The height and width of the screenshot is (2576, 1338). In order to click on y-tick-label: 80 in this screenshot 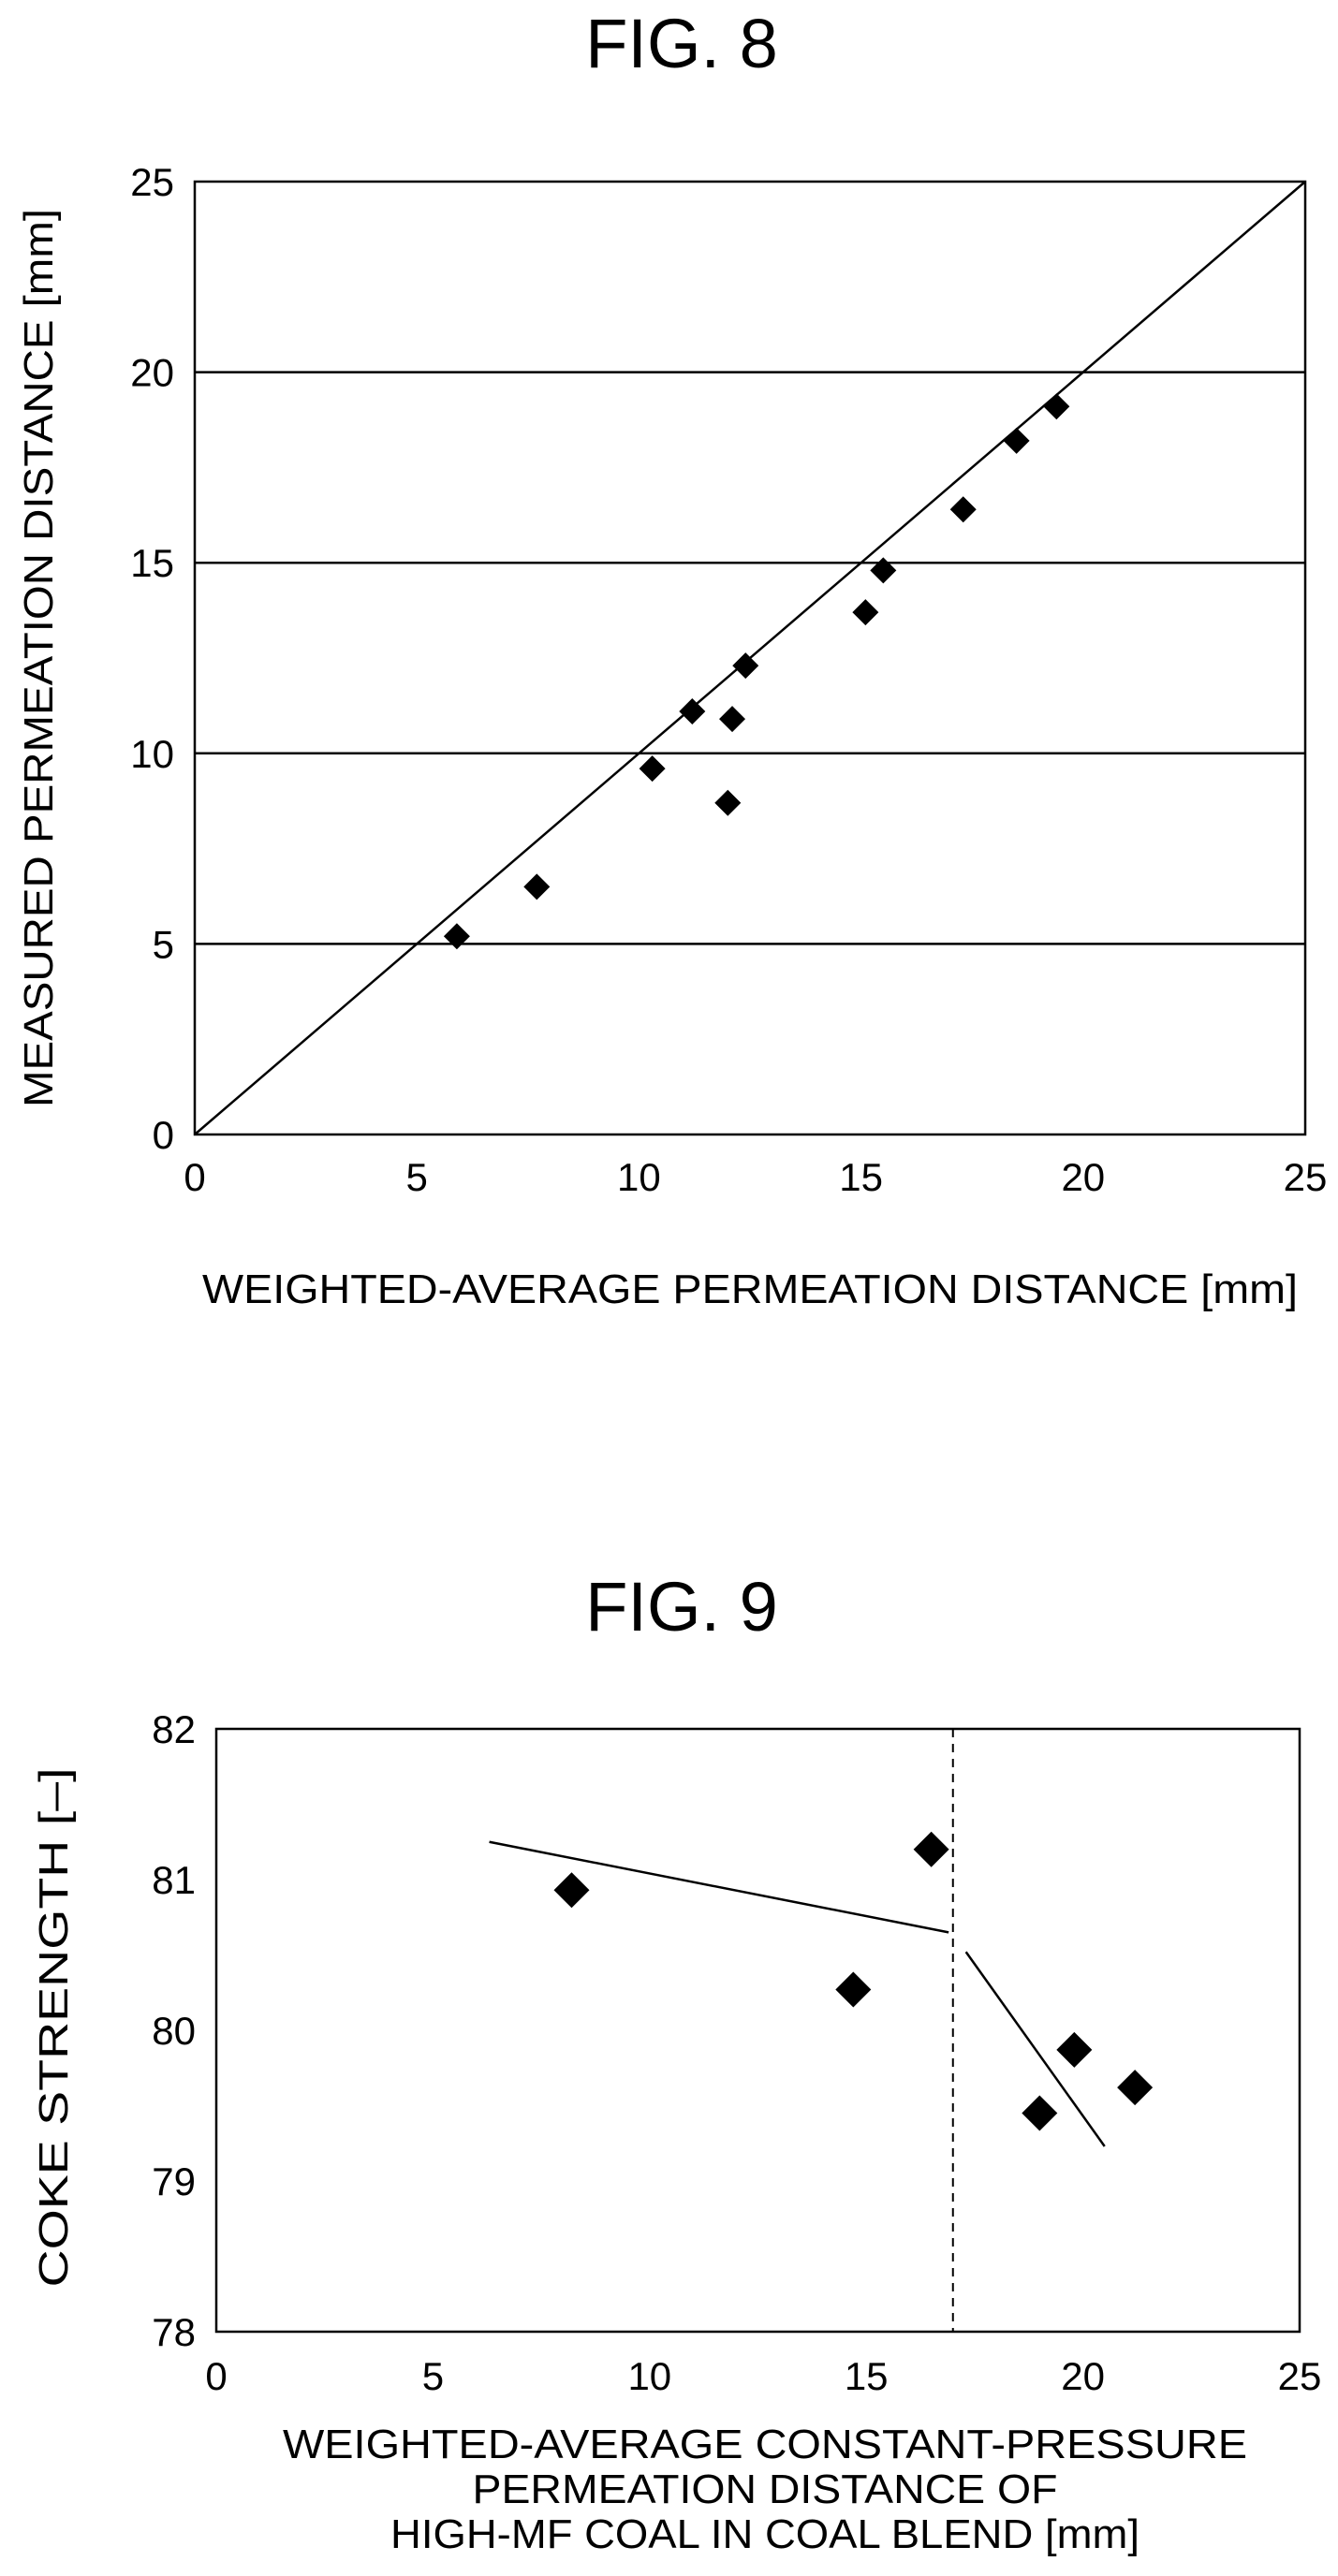, I will do `click(174, 2031)`.